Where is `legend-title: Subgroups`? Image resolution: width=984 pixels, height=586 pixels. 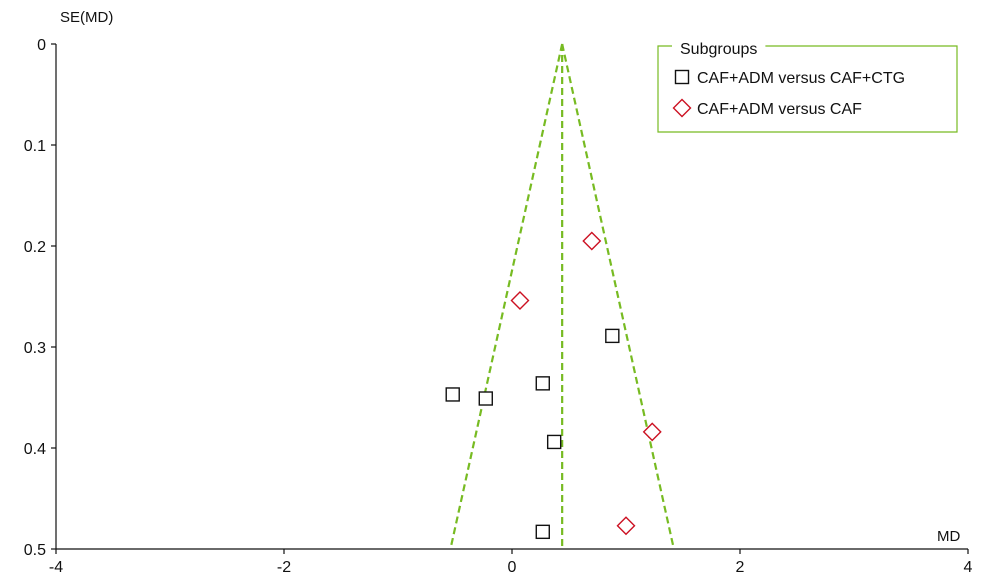
legend-title: Subgroups is located at coordinates (718, 49).